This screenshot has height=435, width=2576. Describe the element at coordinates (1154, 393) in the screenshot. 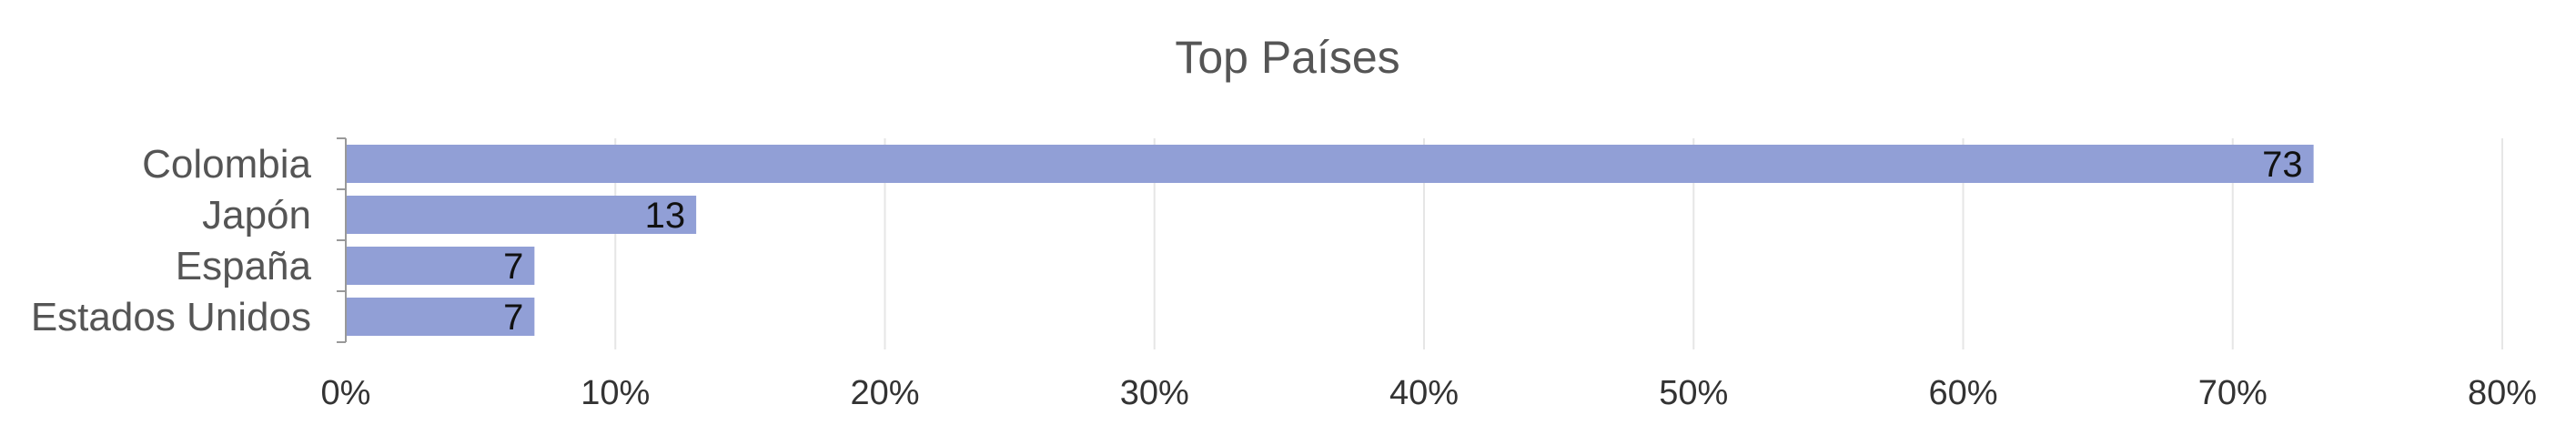

I see `x-tick-label: 30%` at that location.